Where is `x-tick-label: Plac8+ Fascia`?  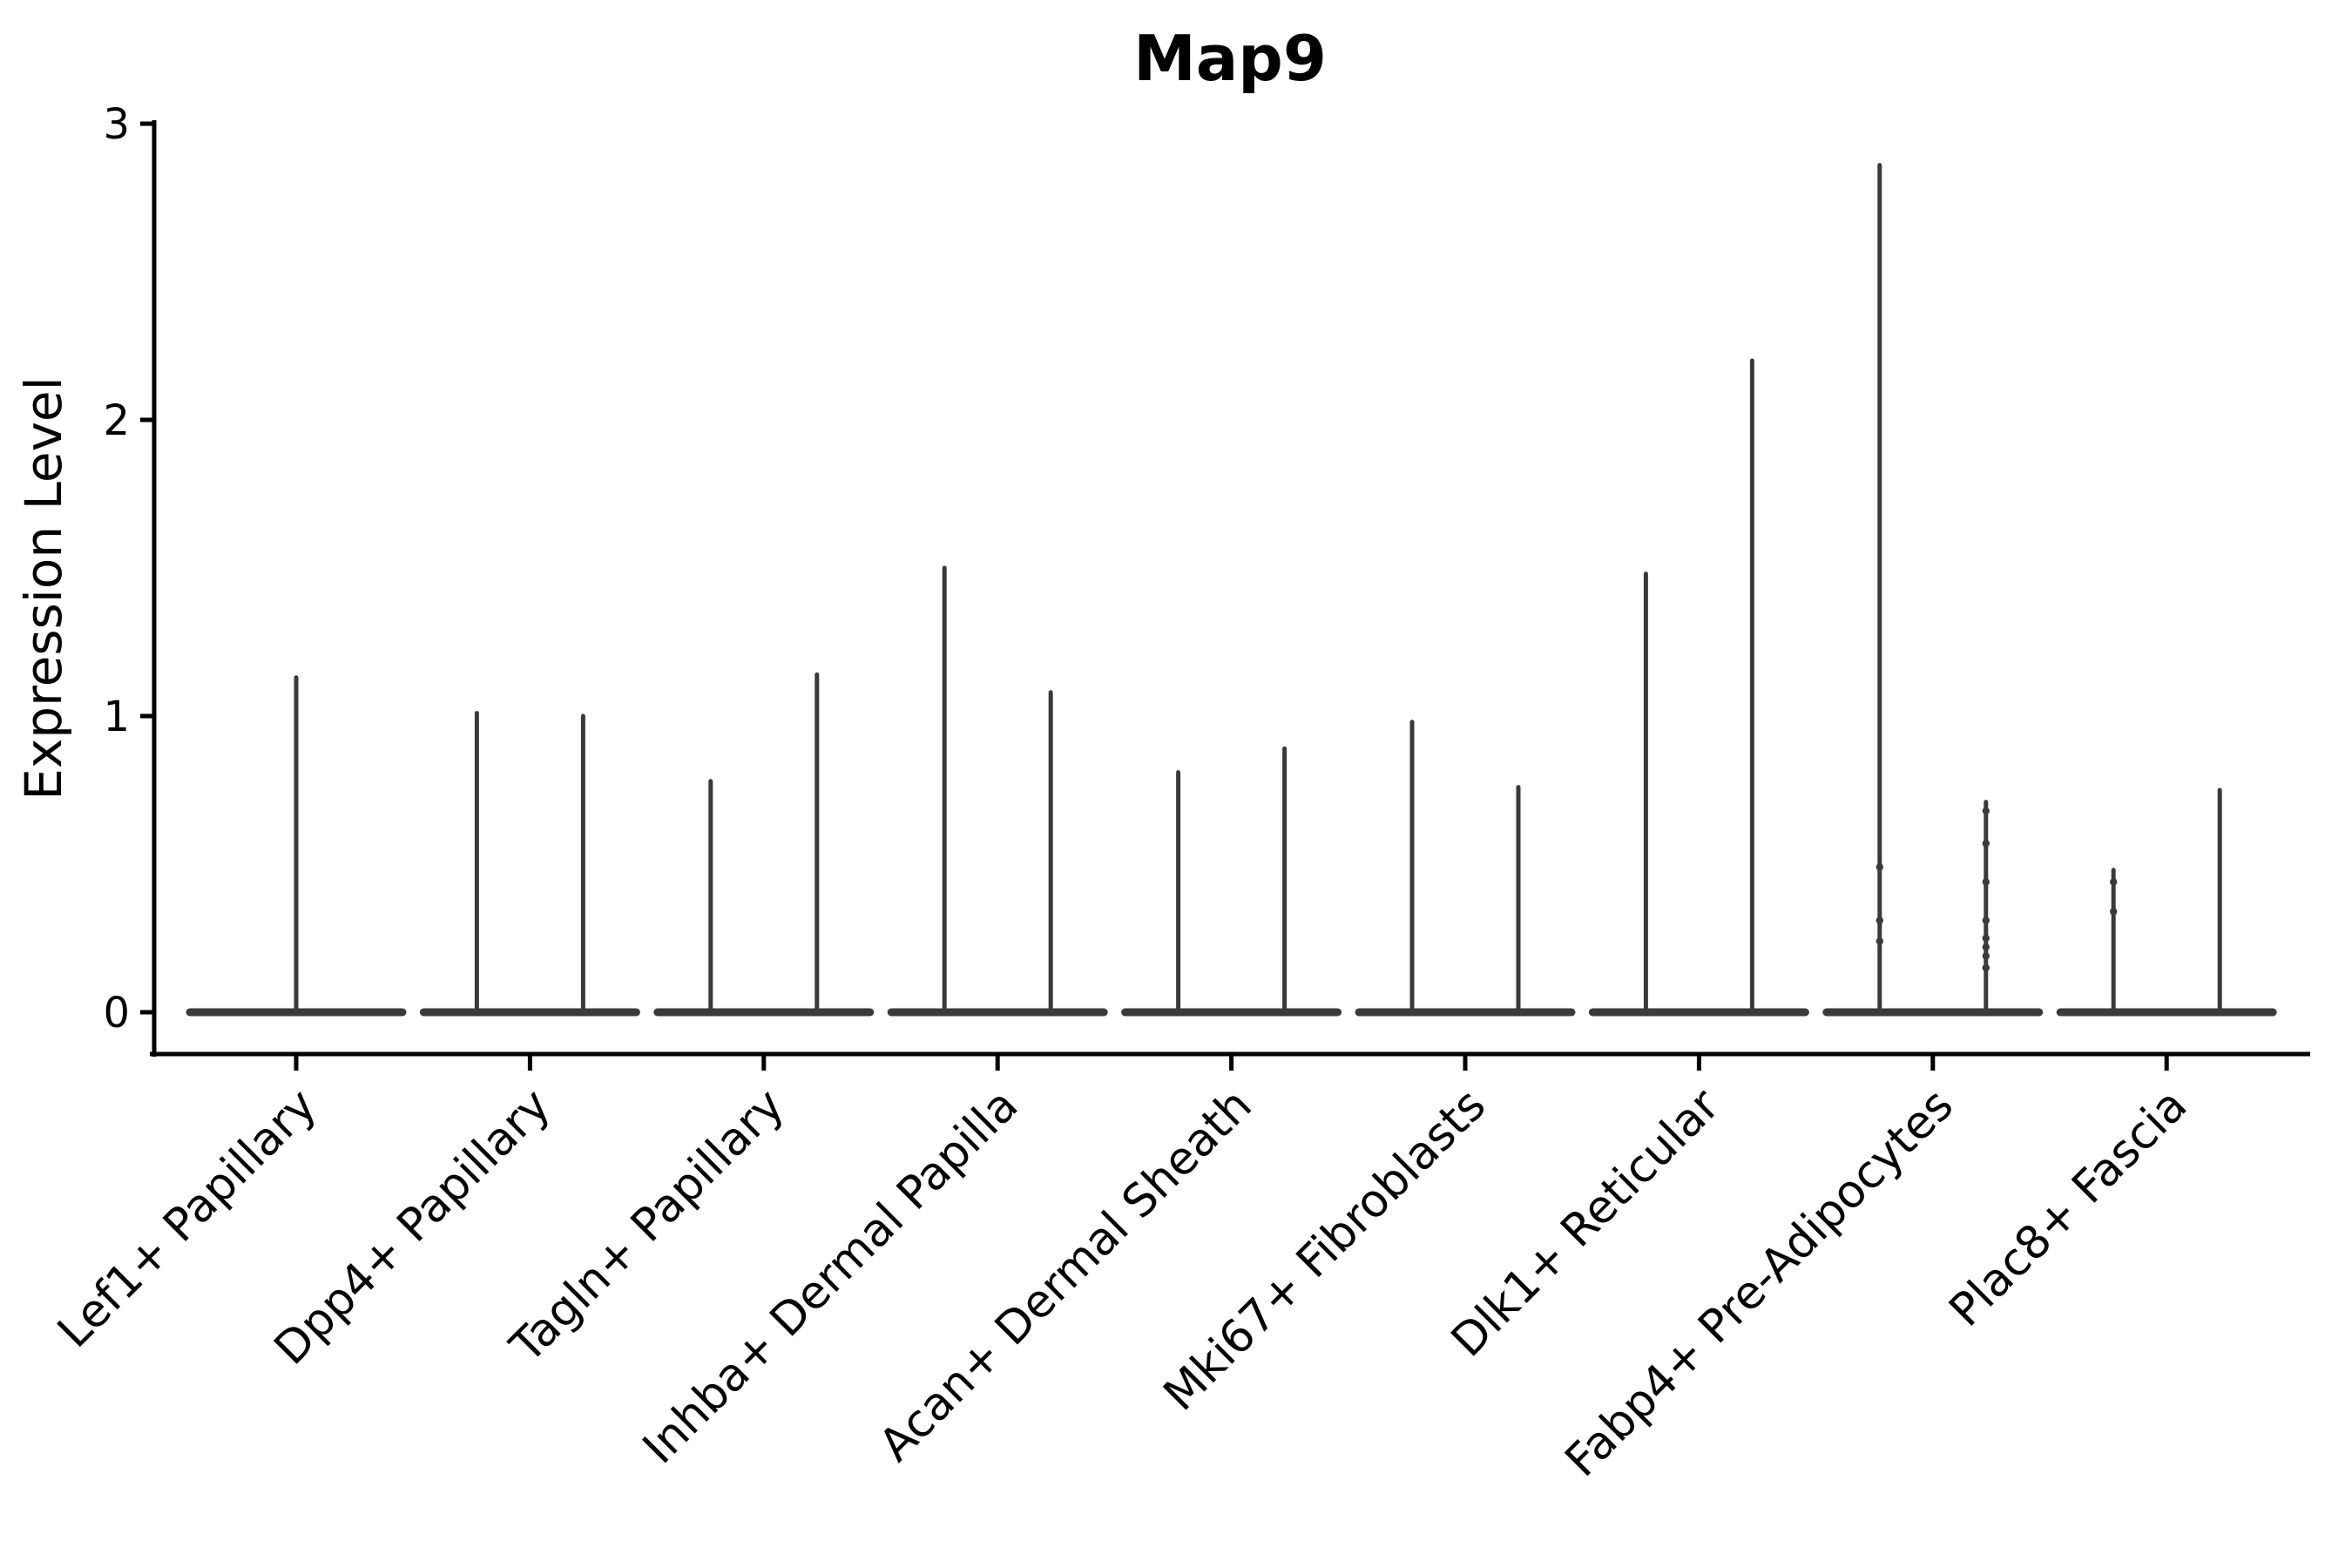
x-tick-label: Plac8+ Fascia is located at coordinates (2069, 1208).